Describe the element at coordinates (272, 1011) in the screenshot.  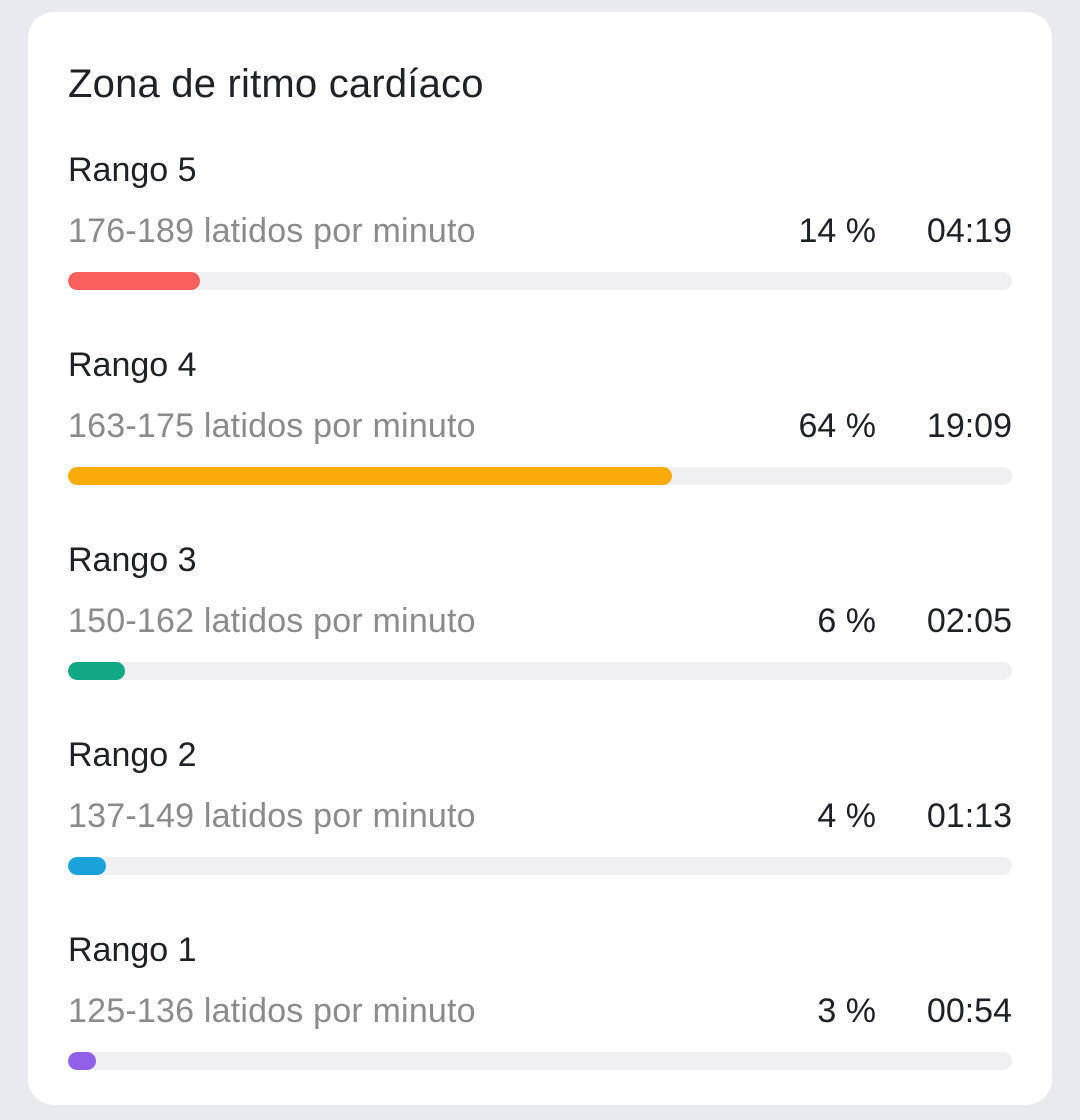
I see `zone-range-label: 125-136 latidos por minuto` at that location.